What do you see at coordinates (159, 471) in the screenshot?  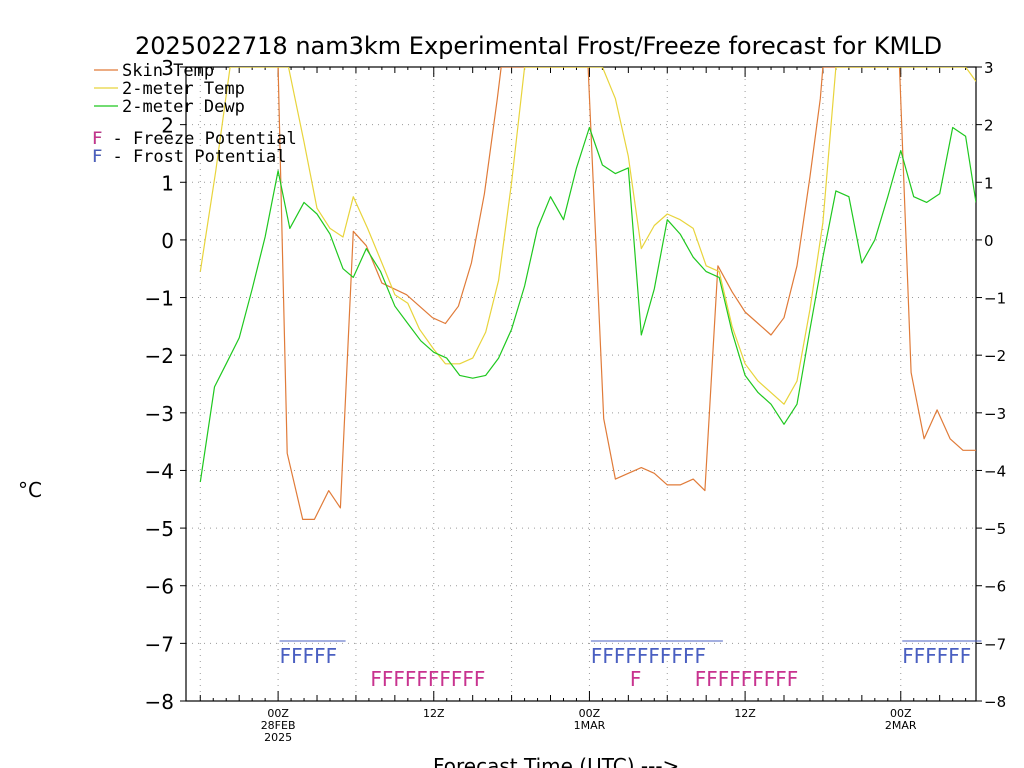 I see `y-tick-label-left: −4` at bounding box center [159, 471].